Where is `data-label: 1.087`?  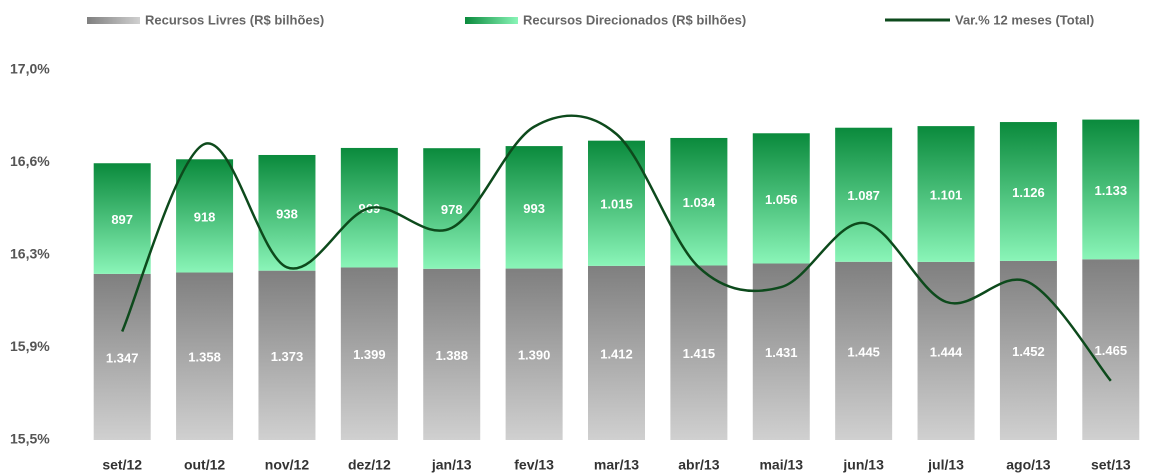 data-label: 1.087 is located at coordinates (863, 195).